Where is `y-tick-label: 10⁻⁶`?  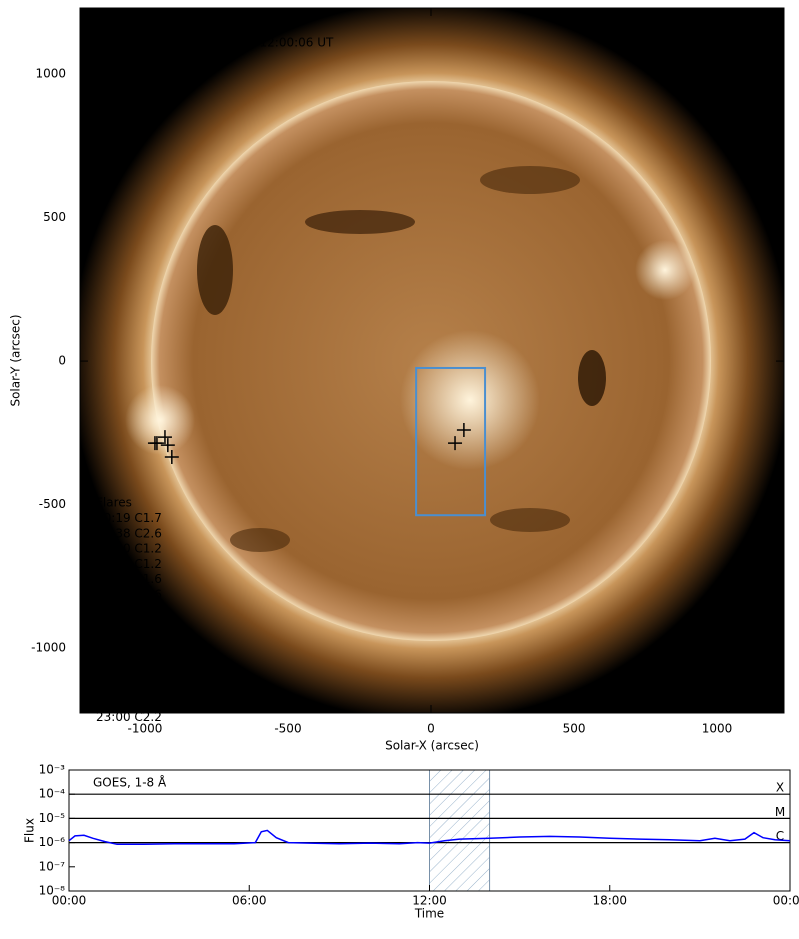
y-tick-label: 10⁻⁶ is located at coordinates (52, 842).